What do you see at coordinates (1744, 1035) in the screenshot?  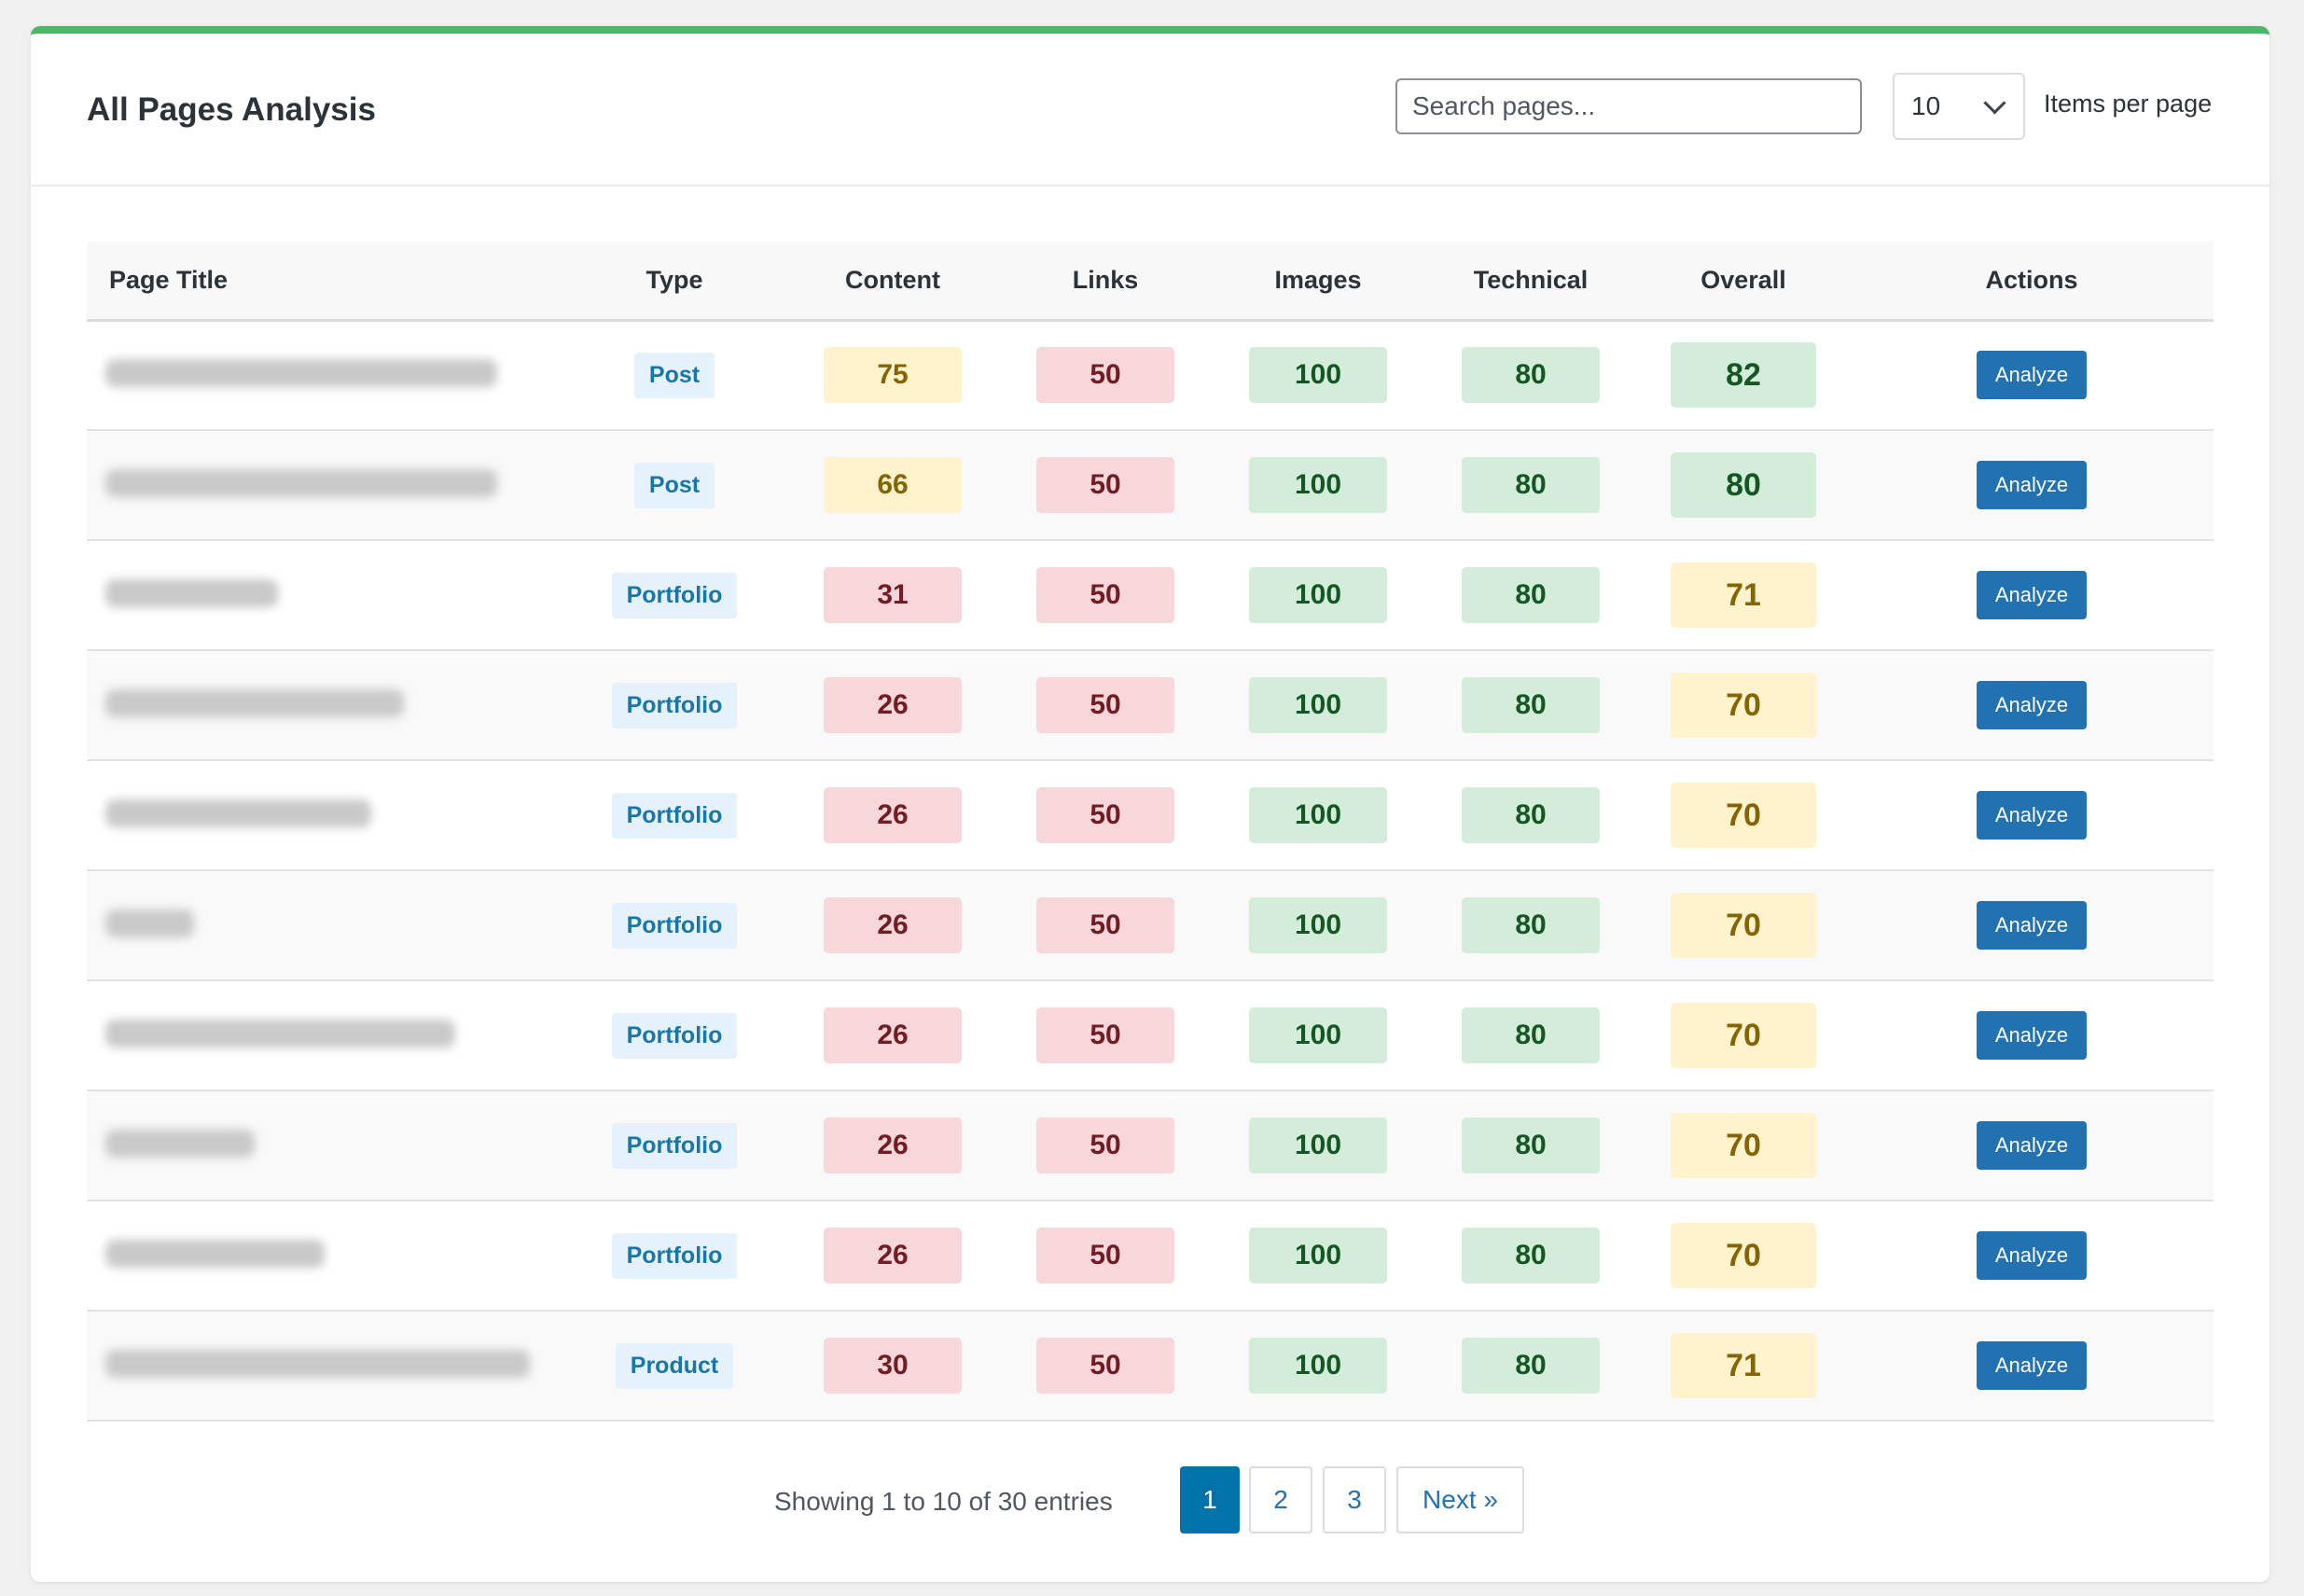 I see `overall-score-badge: 70` at bounding box center [1744, 1035].